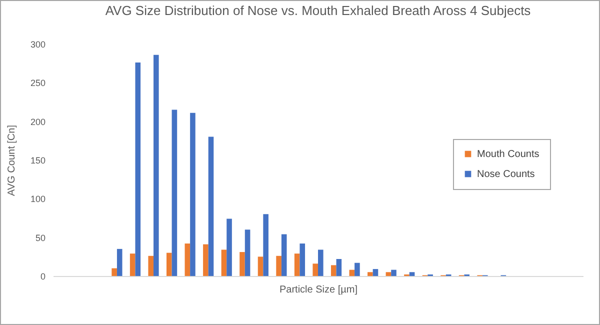  Describe the element at coordinates (40, 237) in the screenshot. I see `y-tick-label: 50` at that location.